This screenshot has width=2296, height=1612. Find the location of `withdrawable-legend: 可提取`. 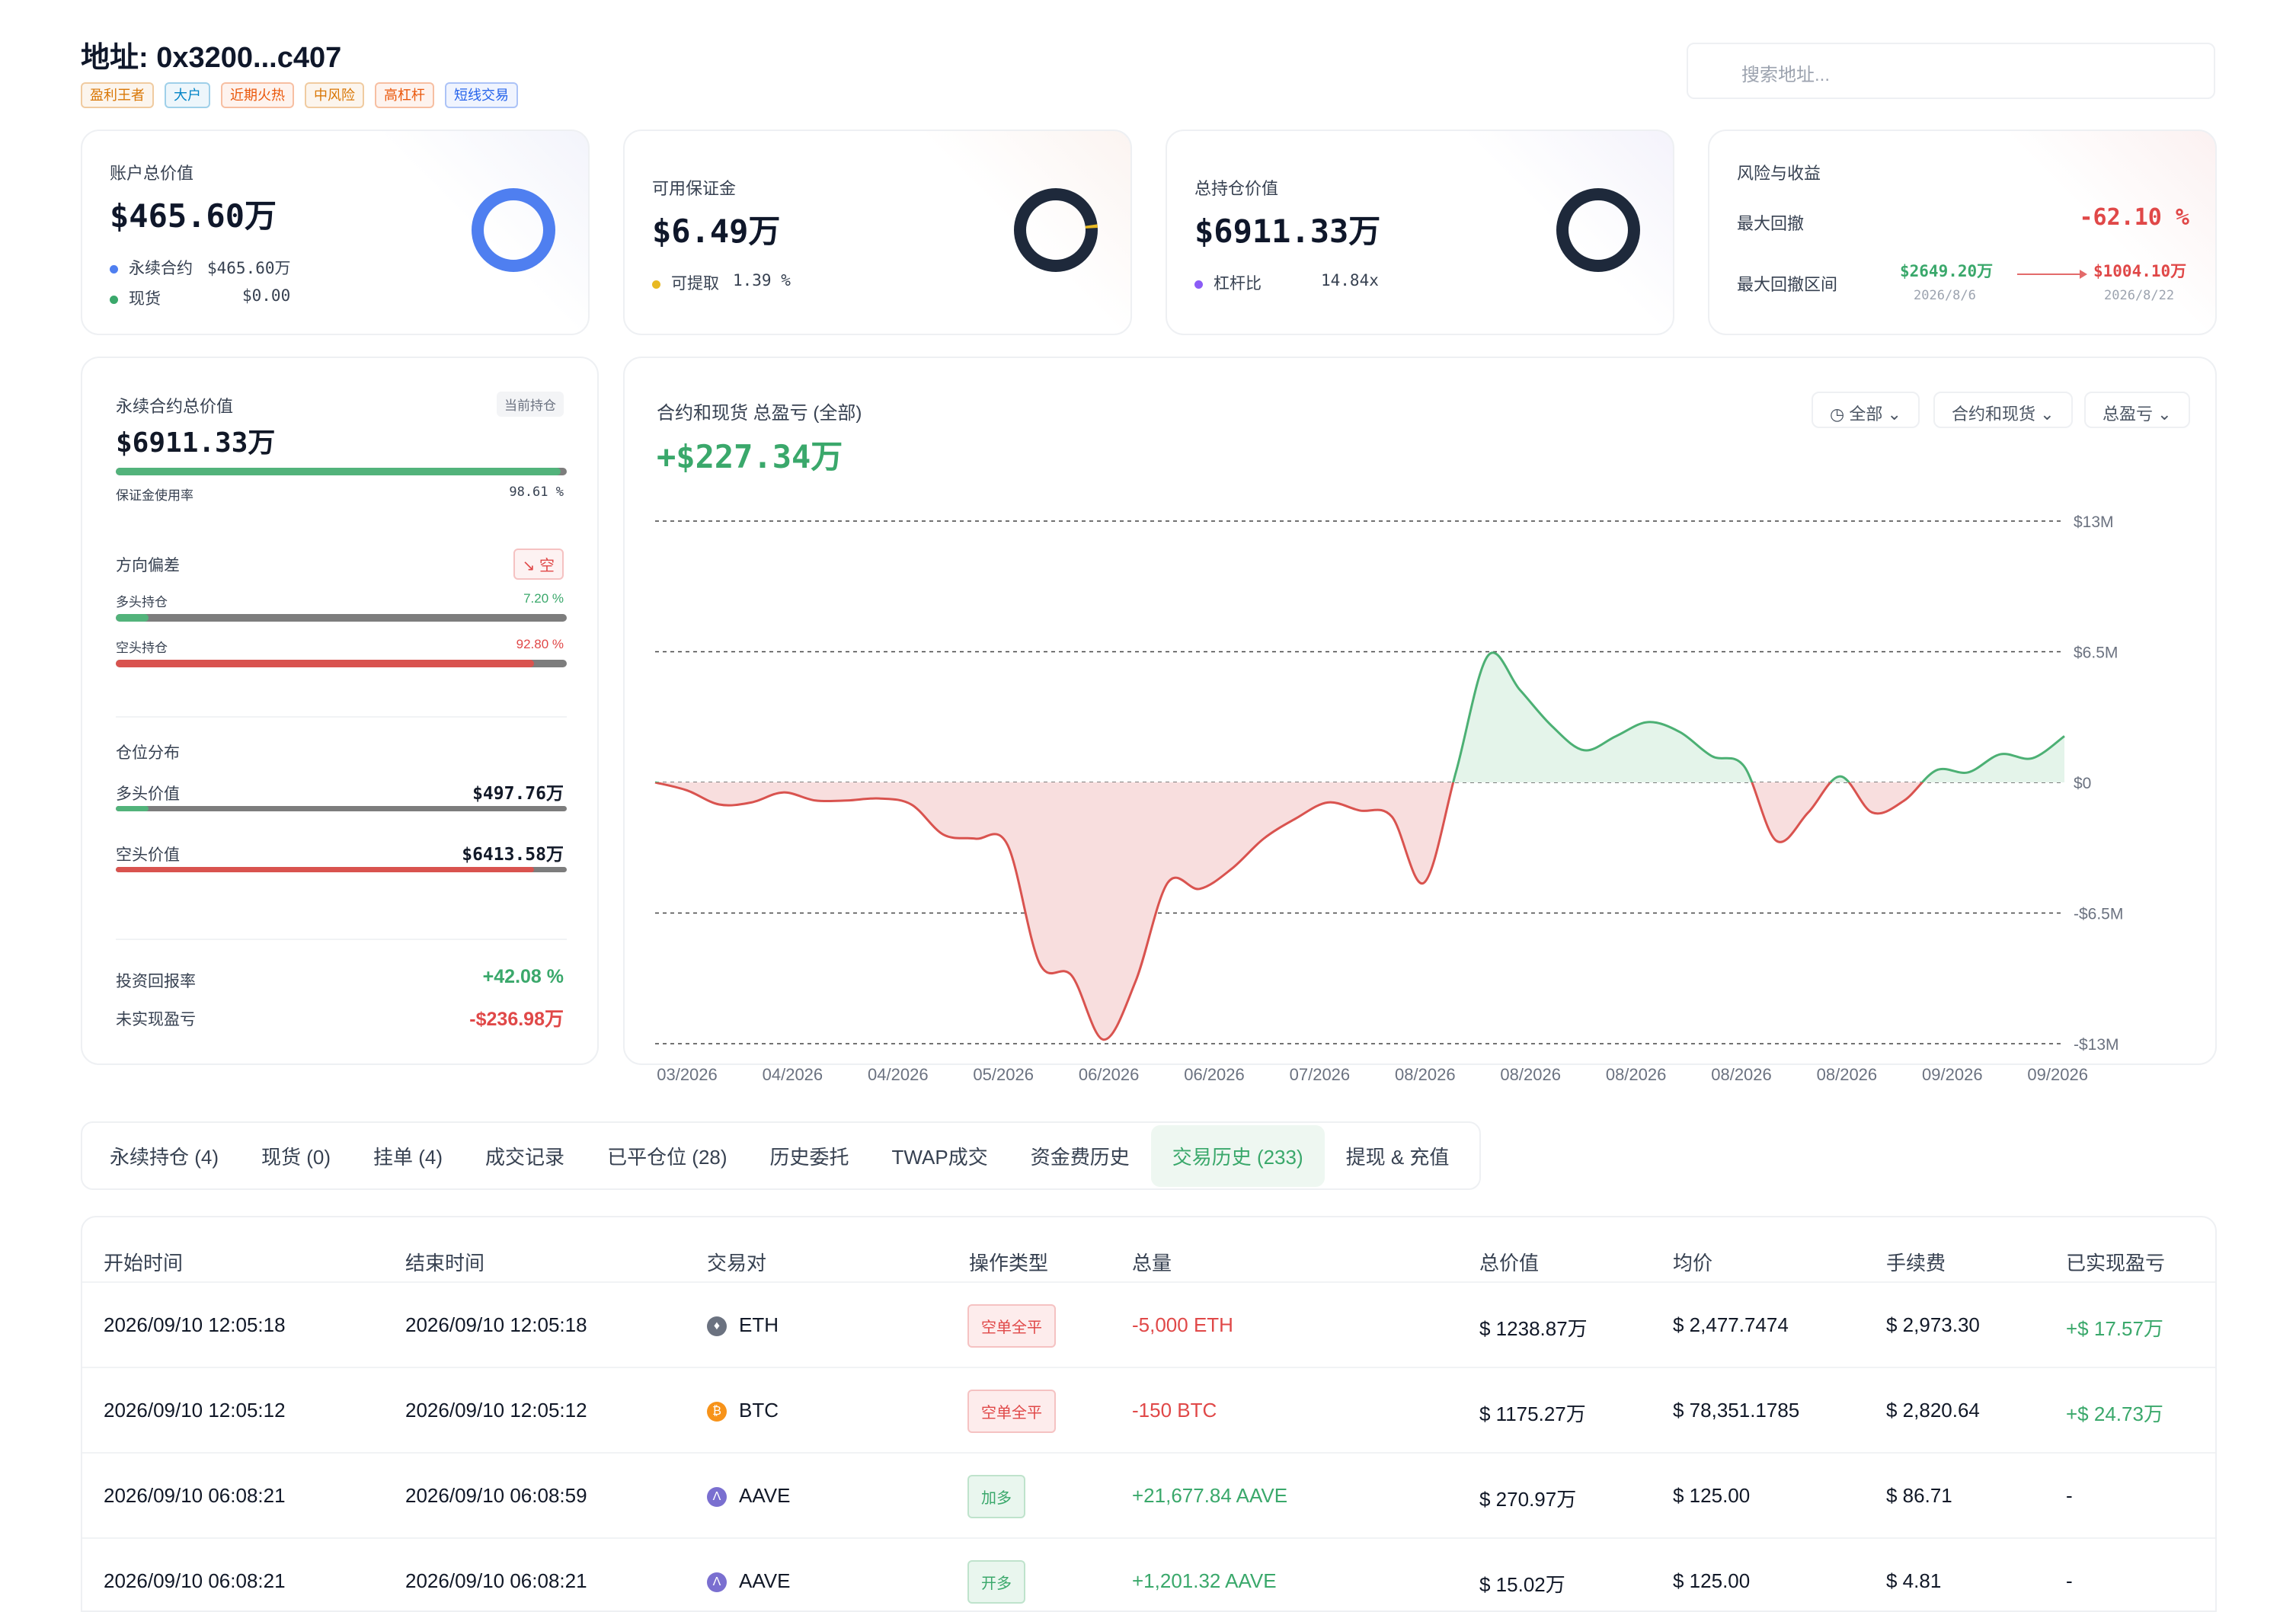

withdrawable-legend: 可提取 is located at coordinates (685, 282).